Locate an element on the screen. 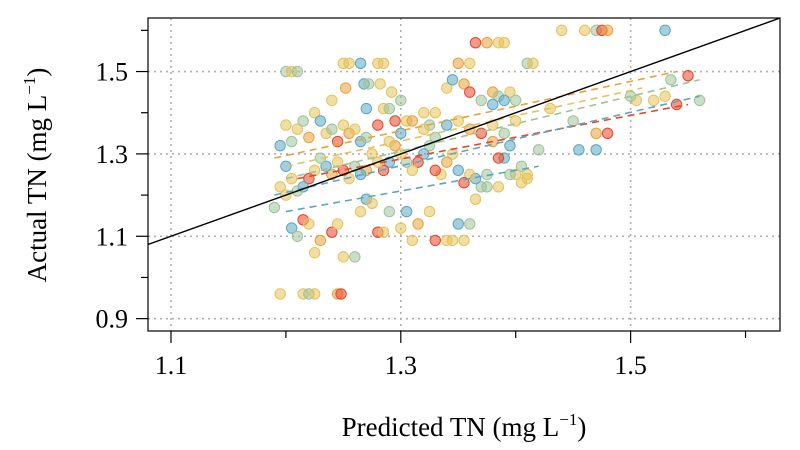 This screenshot has width=800, height=450. y-tick-label: 1.1 is located at coordinates (112, 236).